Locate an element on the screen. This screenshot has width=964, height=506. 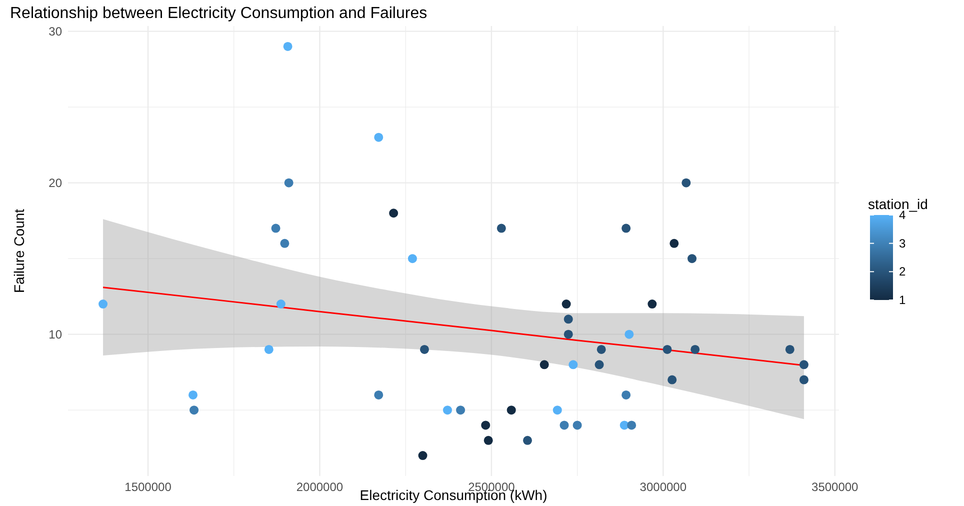
x-tick-label: 2000000 is located at coordinates (320, 487).